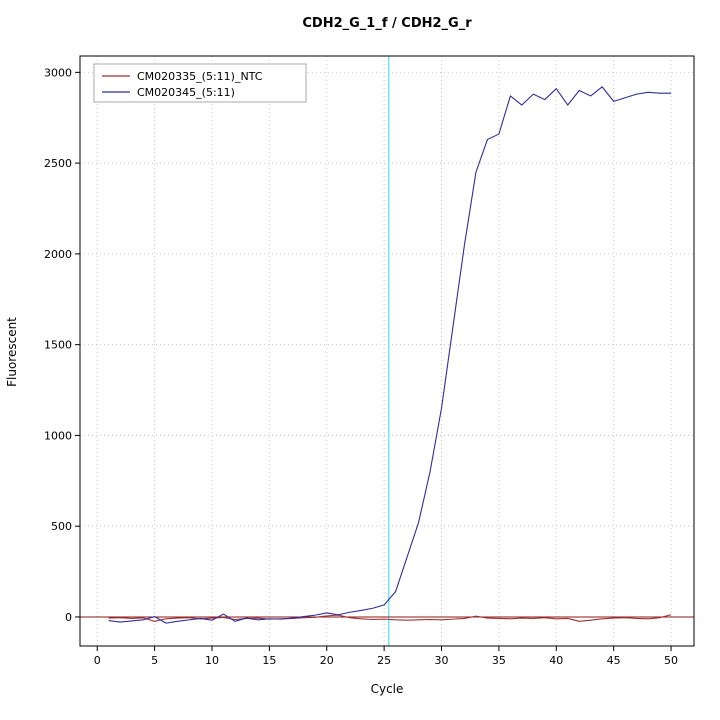  I want to click on y-tick-label: 2500, so click(58, 163).